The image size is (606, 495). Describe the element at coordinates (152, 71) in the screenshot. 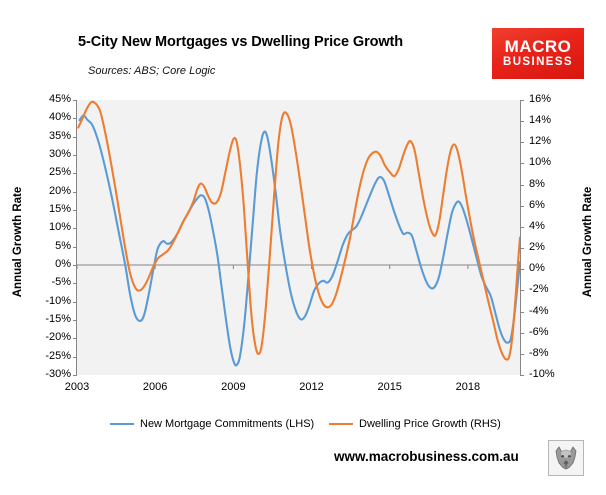

I see `chart-sources-note: Sources: ABS; Core Logic` at that location.